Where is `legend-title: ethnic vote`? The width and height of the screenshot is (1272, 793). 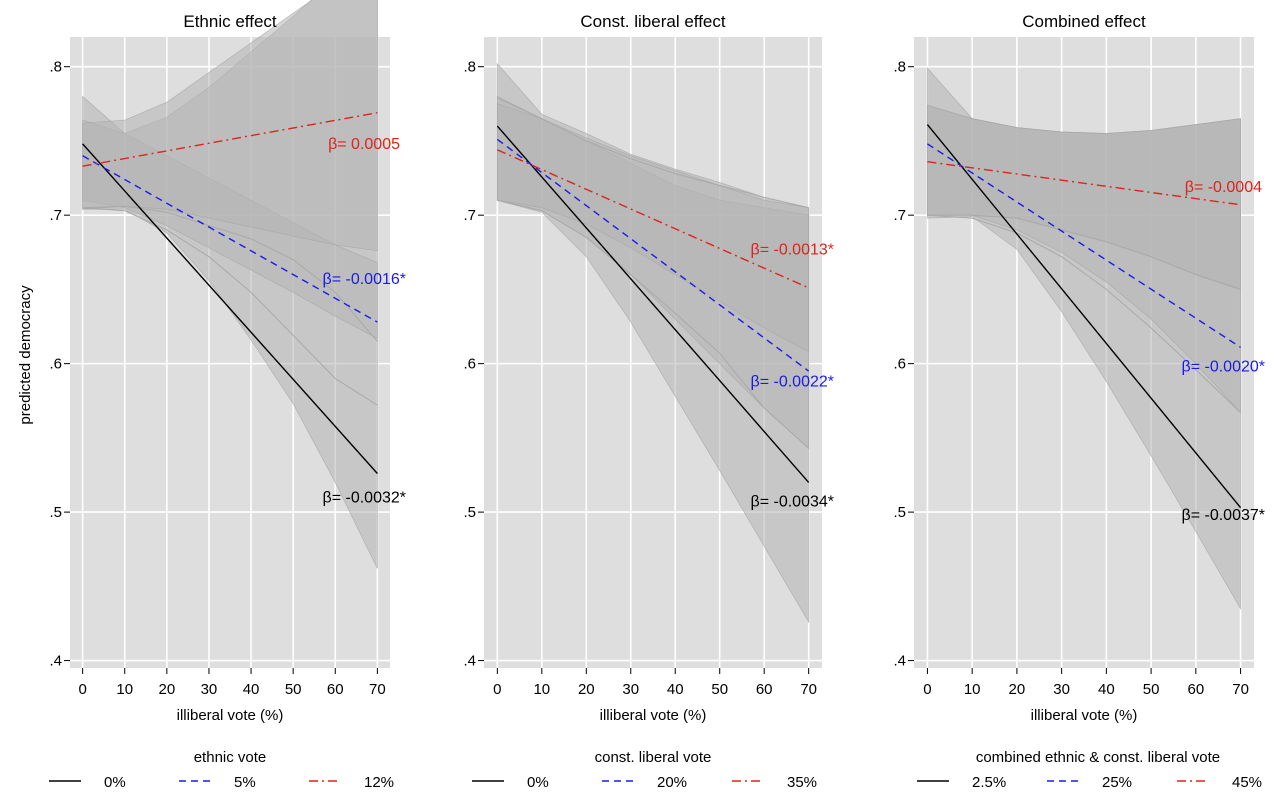
legend-title: ethnic vote is located at coordinates (230, 757).